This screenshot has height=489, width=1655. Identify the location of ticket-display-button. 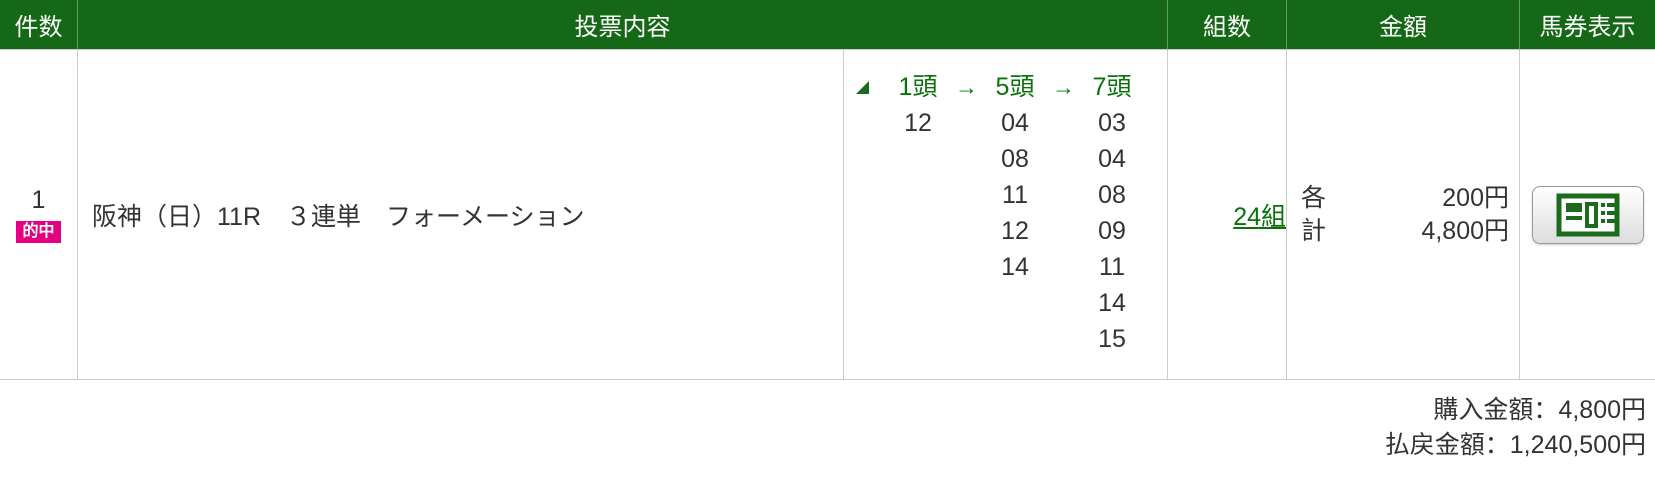
(1587, 214).